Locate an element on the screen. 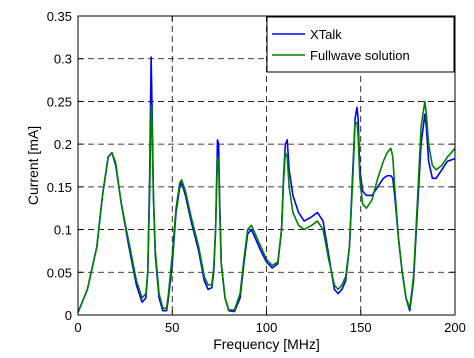 Image resolution: width=474 pixels, height=358 pixels. legend: XTalk Fullwave solution is located at coordinates (360, 44).